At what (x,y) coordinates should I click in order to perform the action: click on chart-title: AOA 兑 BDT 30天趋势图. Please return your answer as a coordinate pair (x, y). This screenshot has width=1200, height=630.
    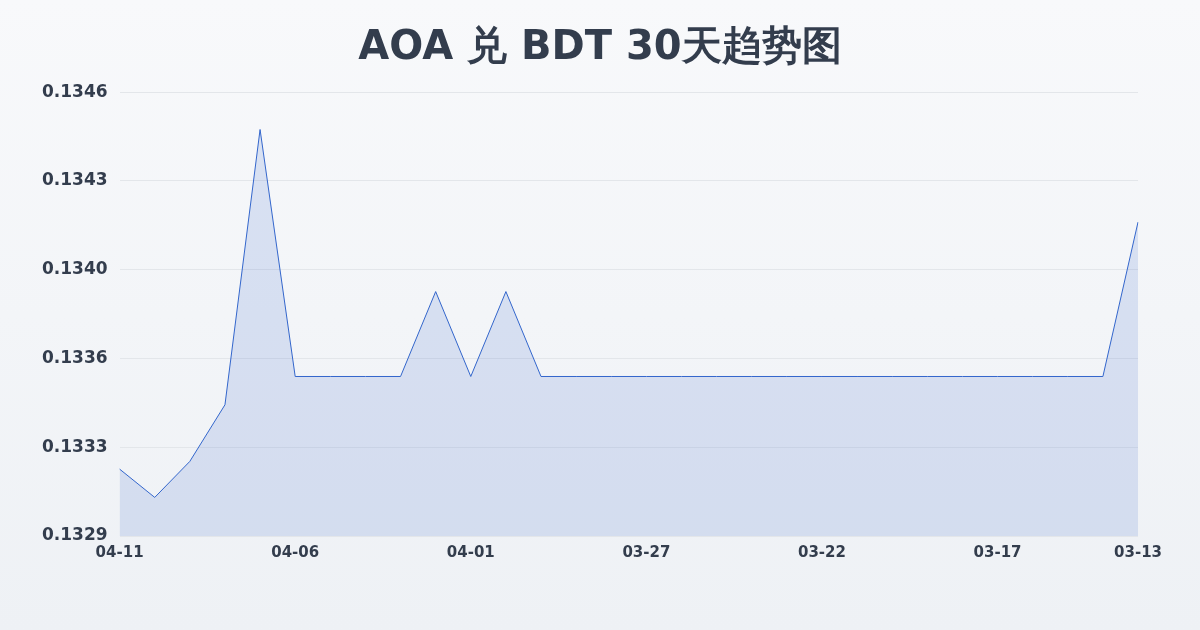
    Looking at the image, I should click on (600, 45).